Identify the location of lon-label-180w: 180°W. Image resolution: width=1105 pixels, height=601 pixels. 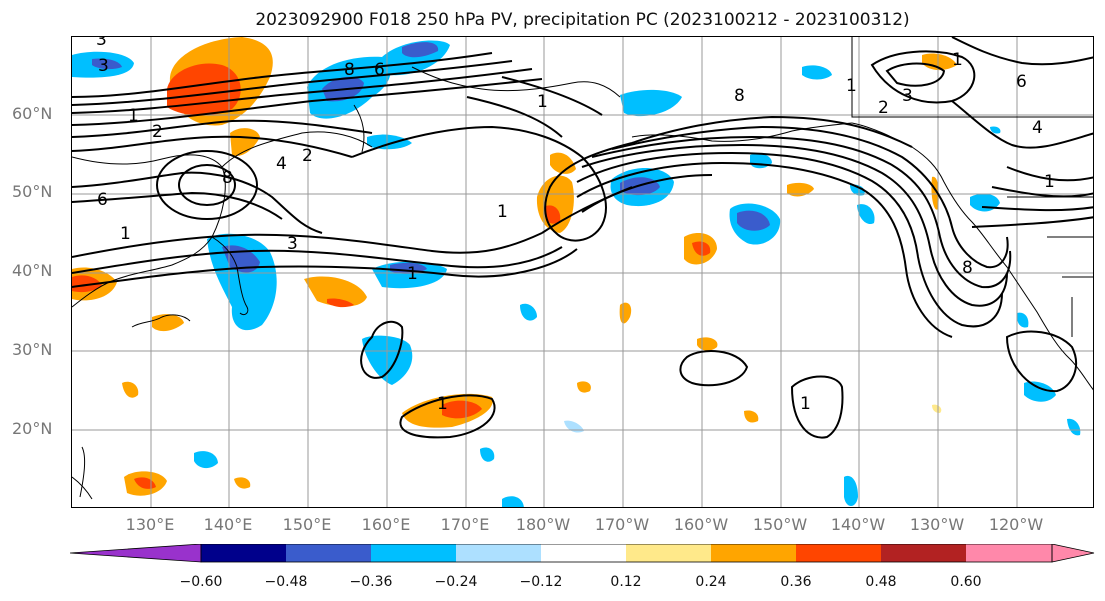
(543, 524).